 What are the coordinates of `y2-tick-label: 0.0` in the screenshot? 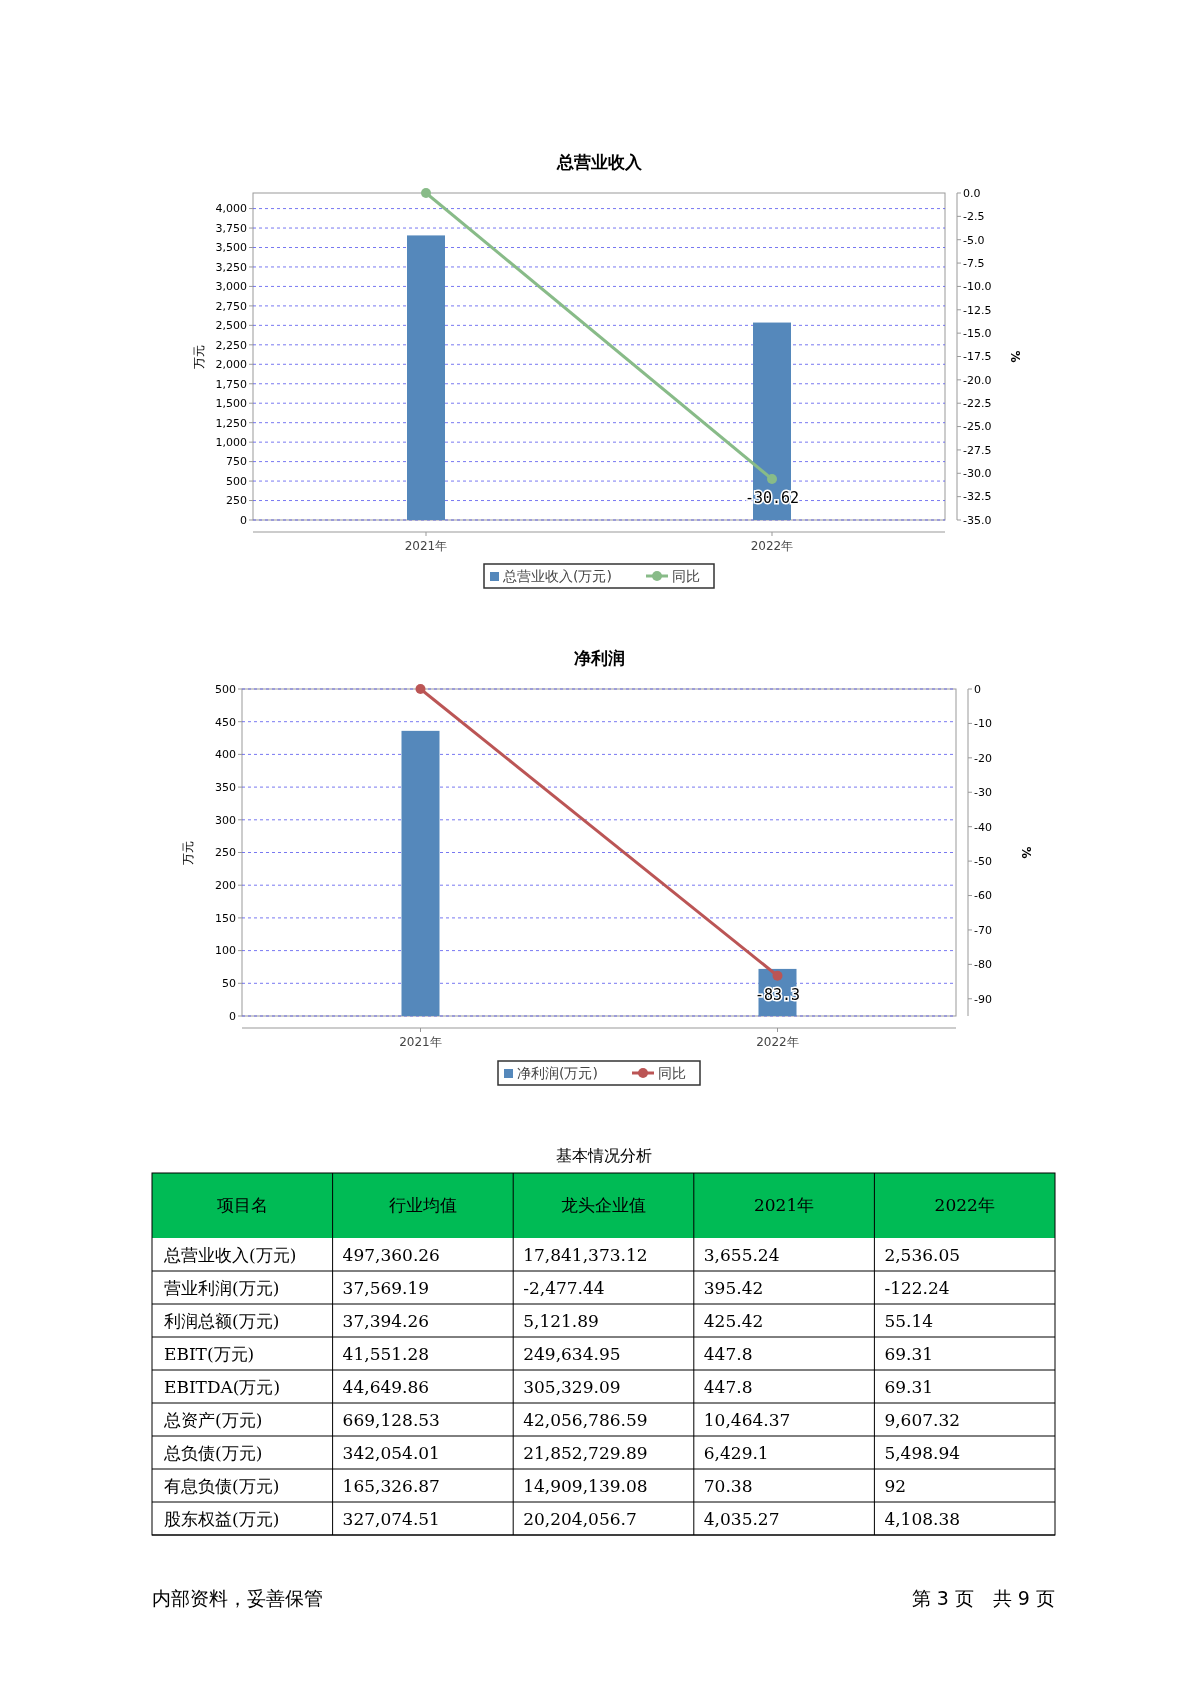 It's located at (972, 193).